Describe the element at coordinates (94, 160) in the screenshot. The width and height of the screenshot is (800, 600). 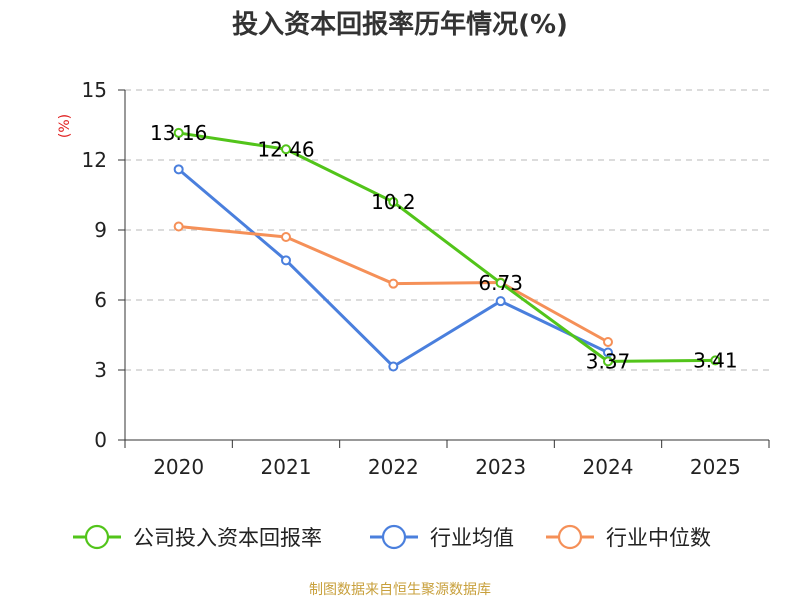
I see `y-tick-label: 12` at that location.